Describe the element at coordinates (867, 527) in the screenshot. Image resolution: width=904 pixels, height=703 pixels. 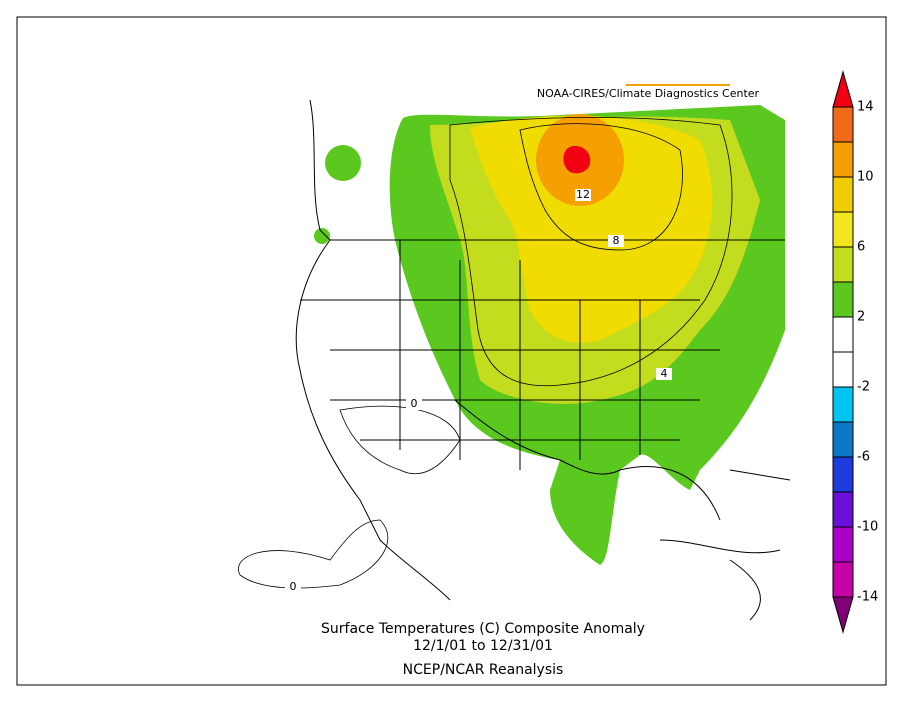
I see `legend-label: -10` at that location.